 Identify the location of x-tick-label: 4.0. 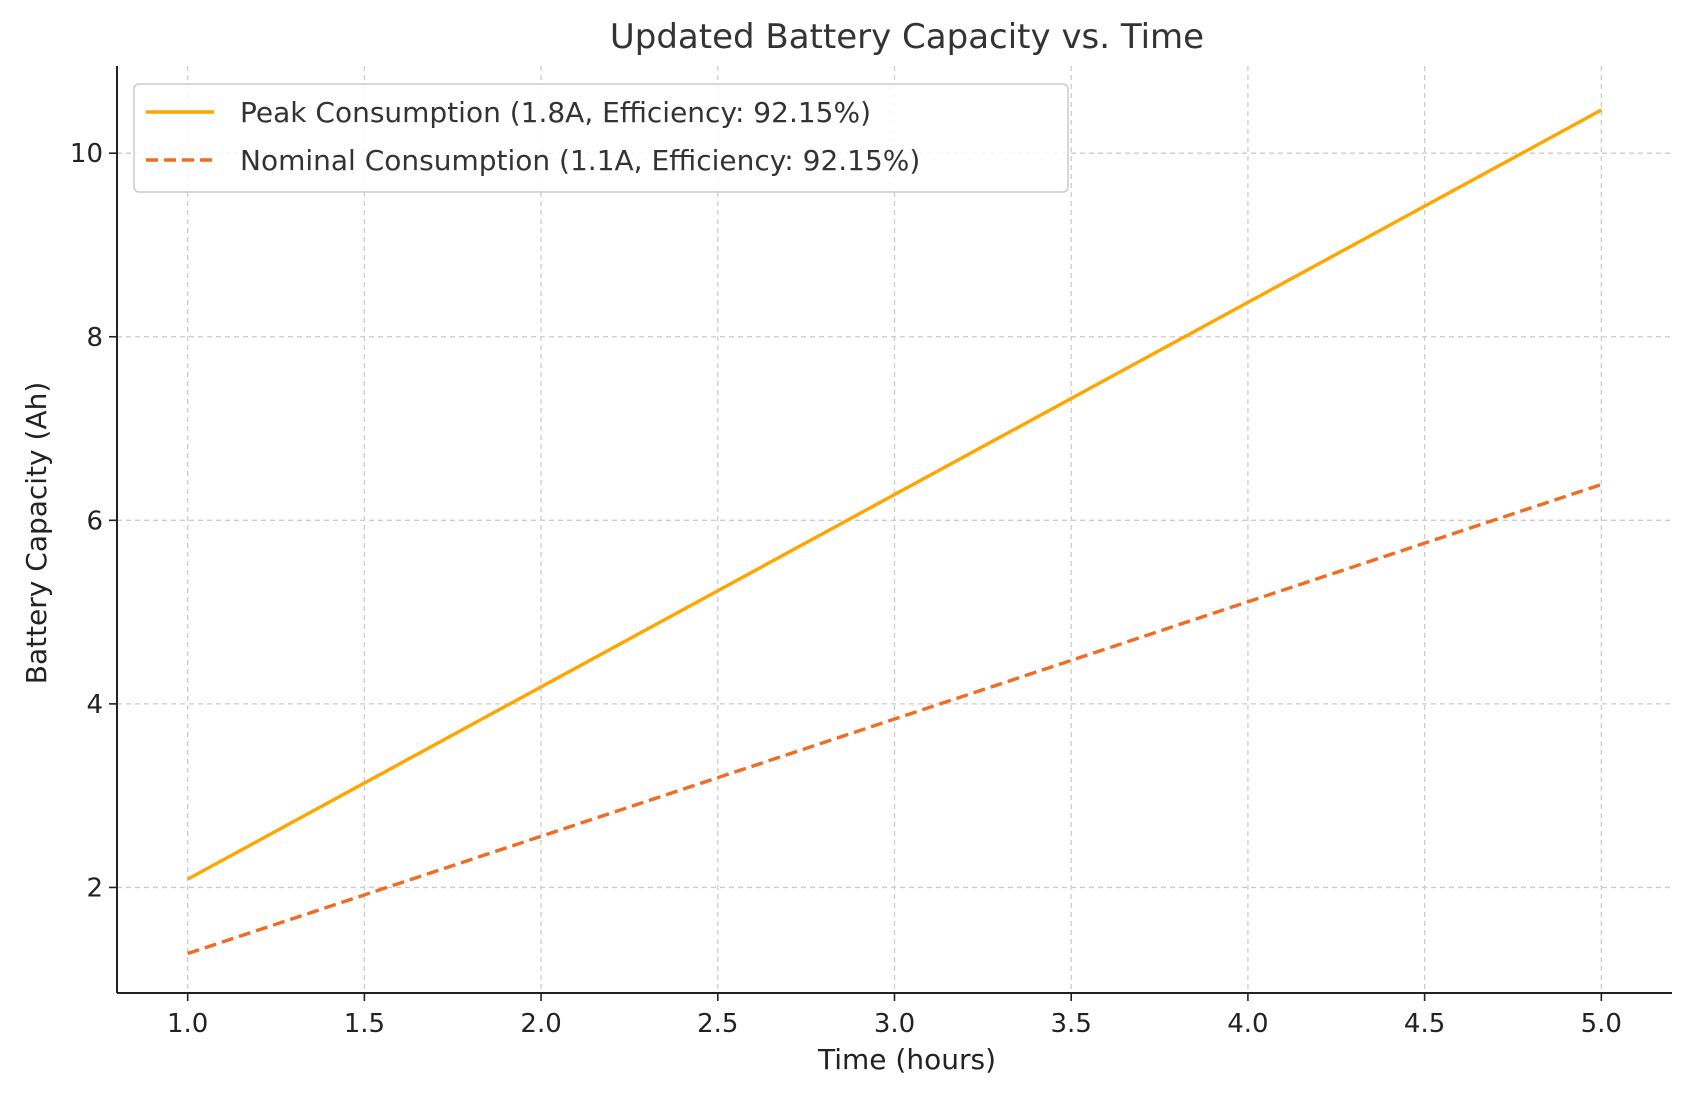
(1247, 1024).